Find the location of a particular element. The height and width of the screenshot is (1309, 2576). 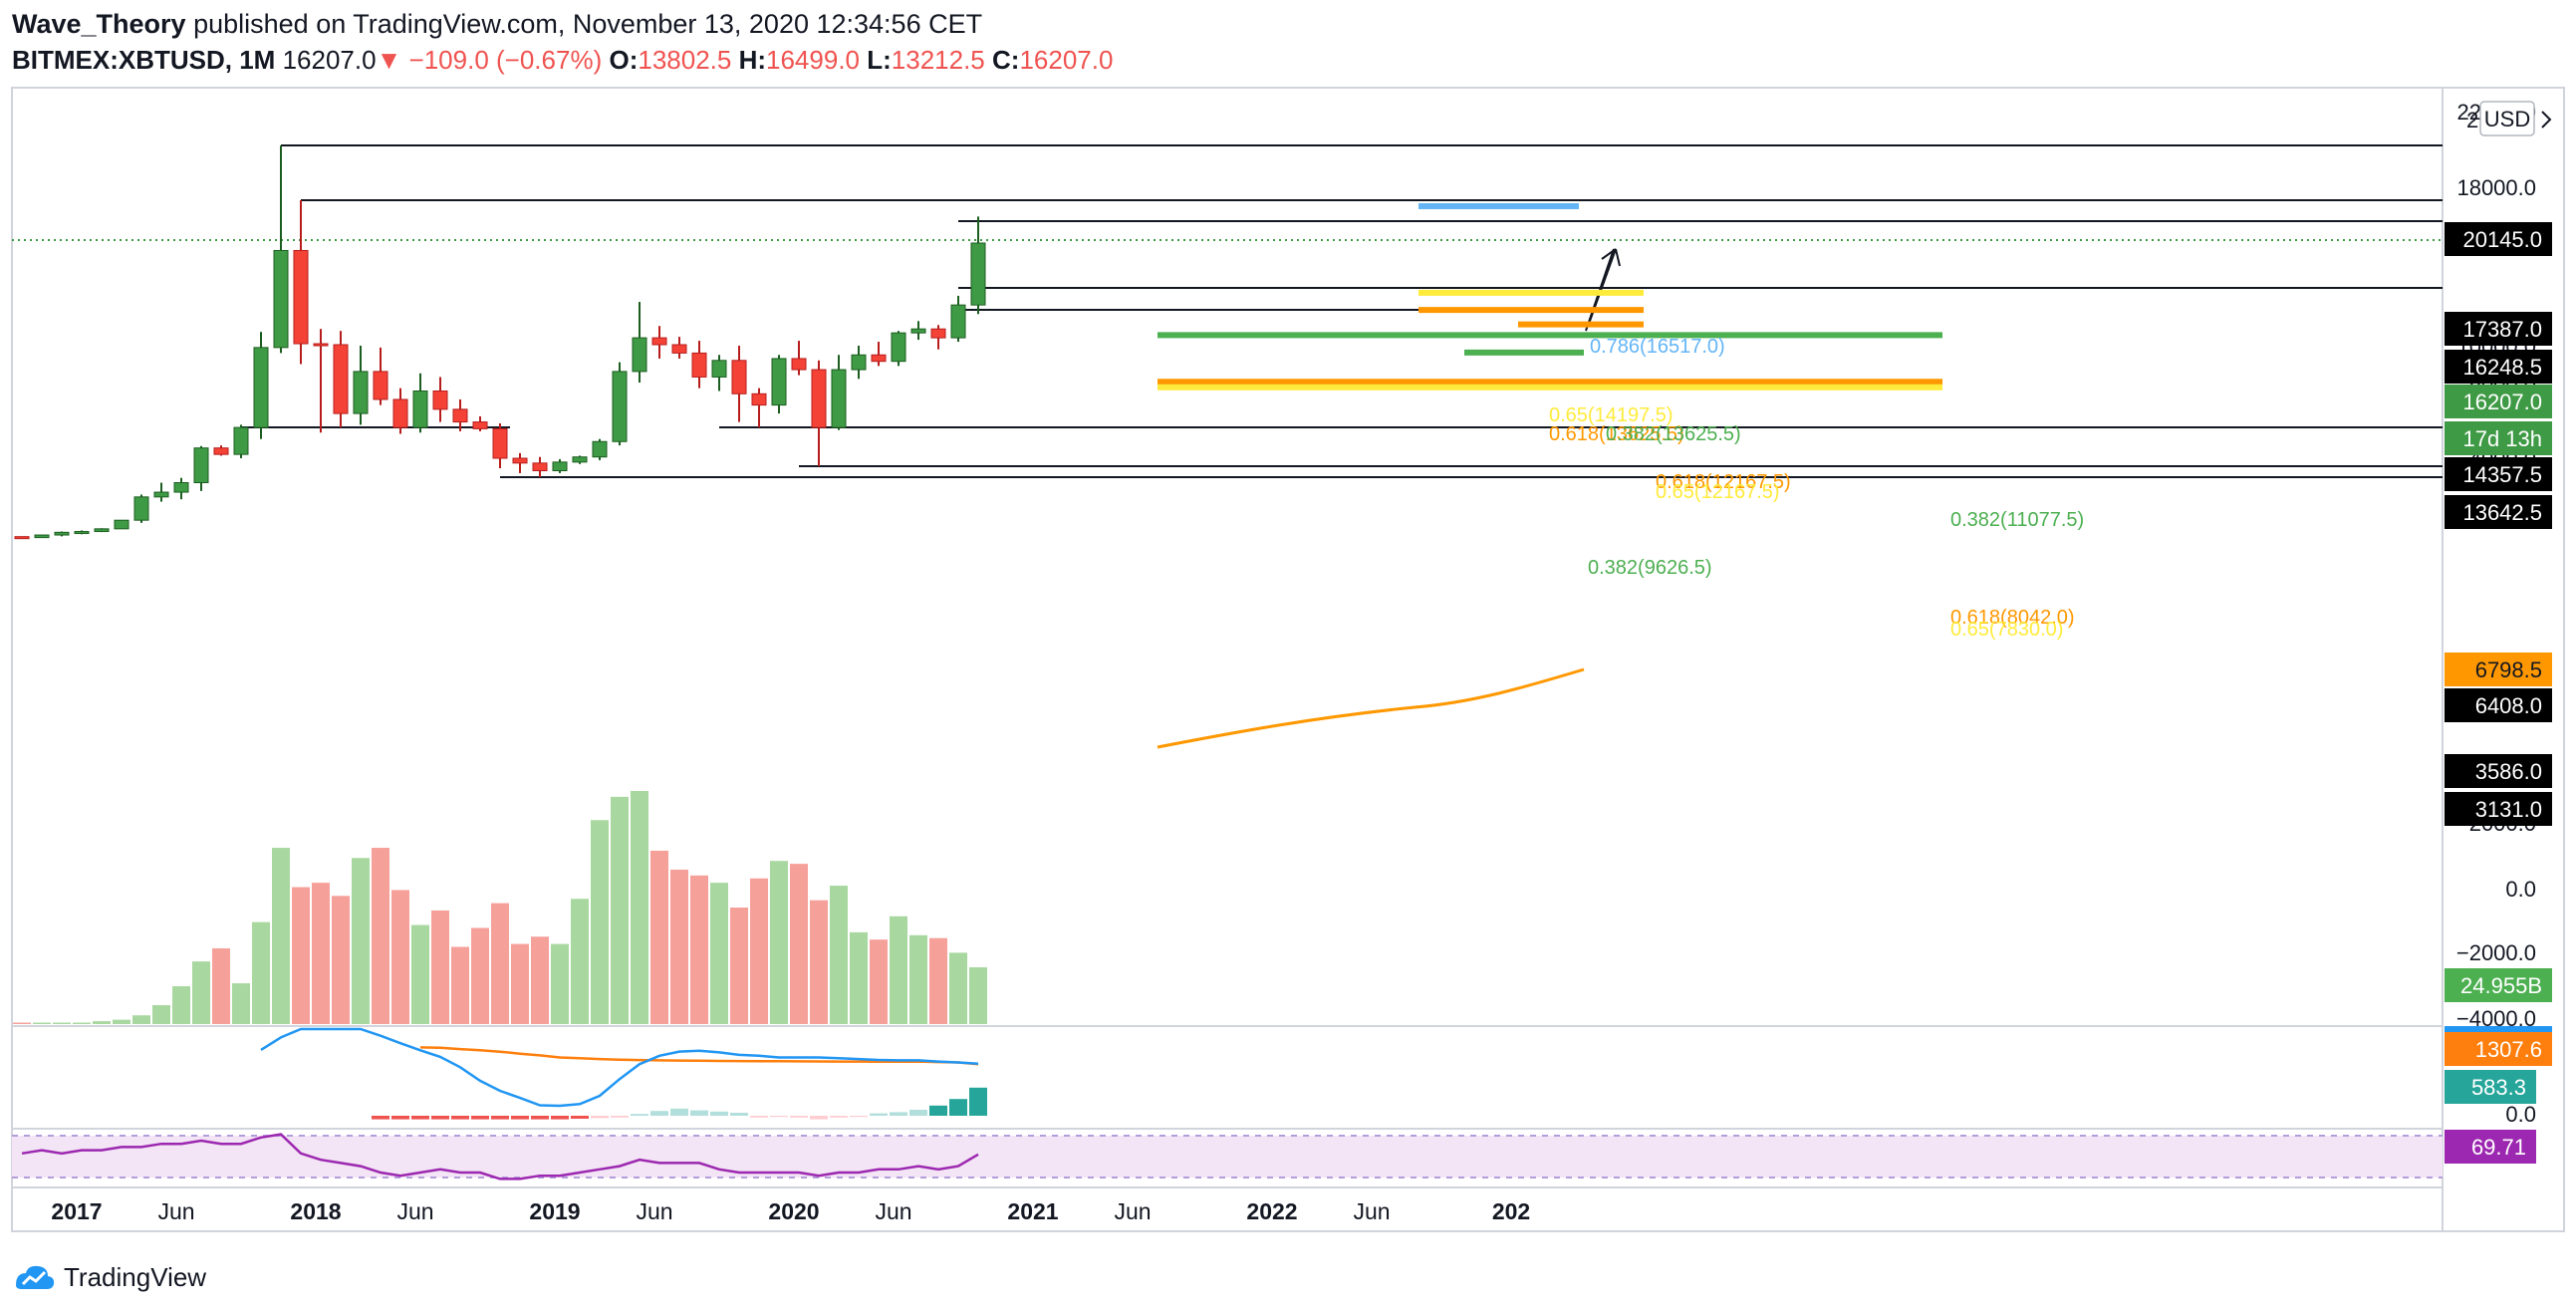

volume-tag is located at coordinates (2498, 985).